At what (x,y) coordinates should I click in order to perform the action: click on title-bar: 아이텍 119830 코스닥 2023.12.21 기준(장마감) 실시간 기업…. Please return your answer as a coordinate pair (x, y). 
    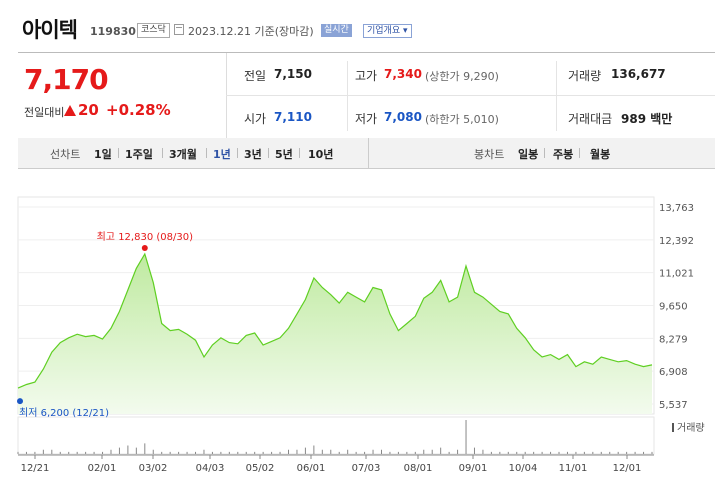
    Looking at the image, I should click on (357, 23).